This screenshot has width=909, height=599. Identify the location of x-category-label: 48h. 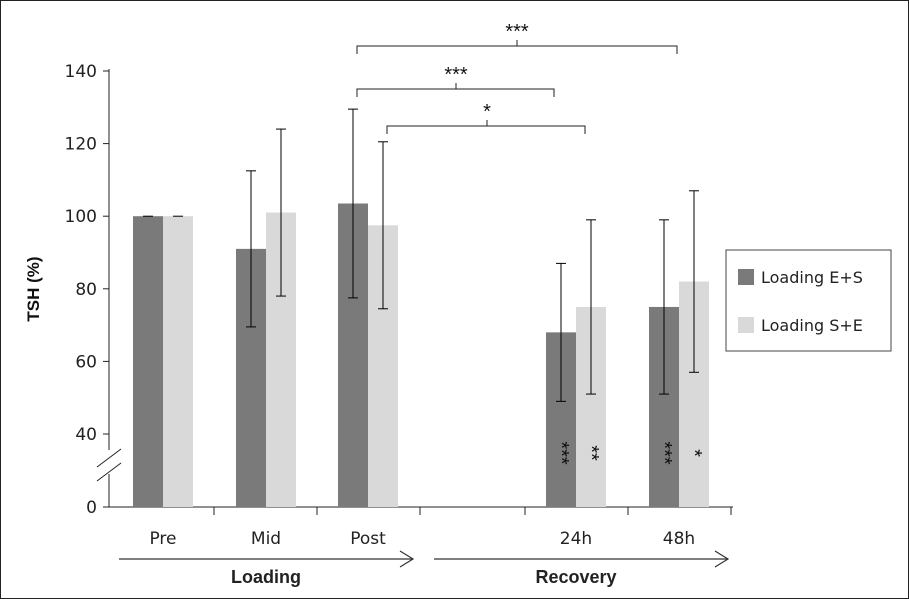
(679, 539).